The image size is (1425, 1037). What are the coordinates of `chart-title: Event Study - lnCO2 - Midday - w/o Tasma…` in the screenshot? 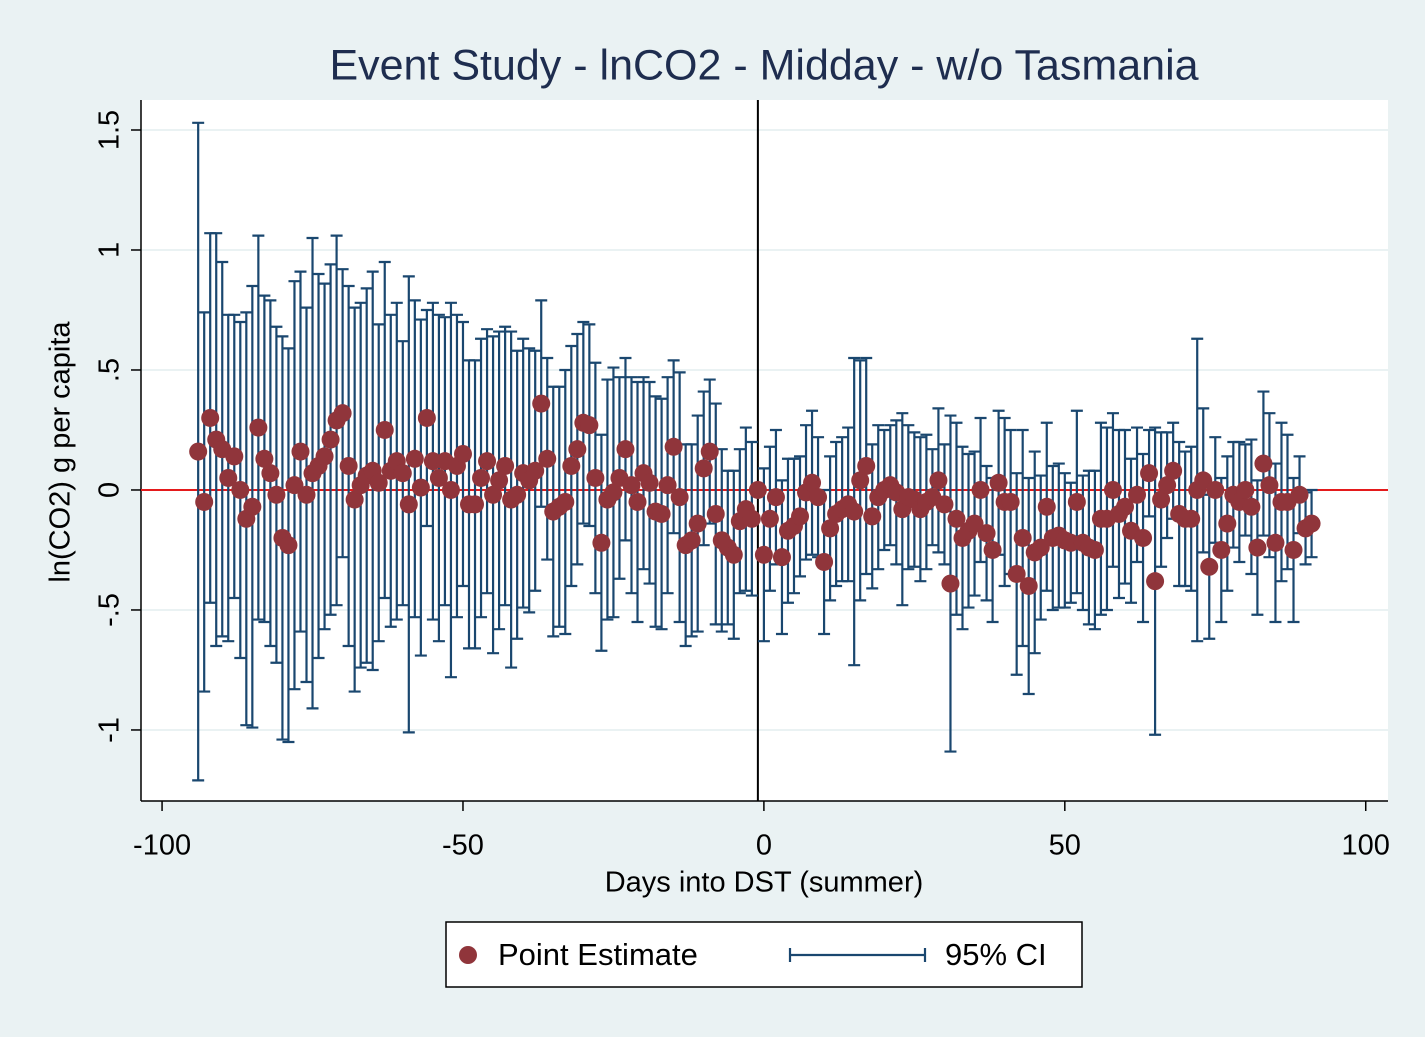 It's located at (763, 65).